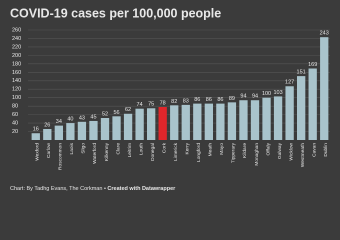 The height and width of the screenshot is (240, 340). Describe the element at coordinates (16, 64) in the screenshot. I see `y-tick-label: 180` at that location.